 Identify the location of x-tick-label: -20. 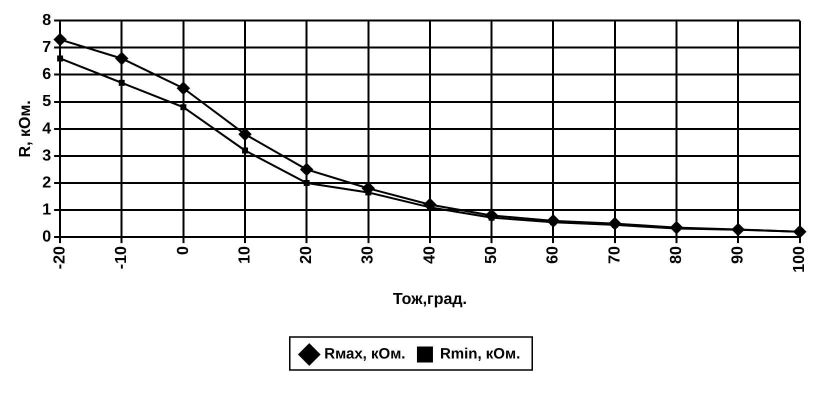
(60, 258).